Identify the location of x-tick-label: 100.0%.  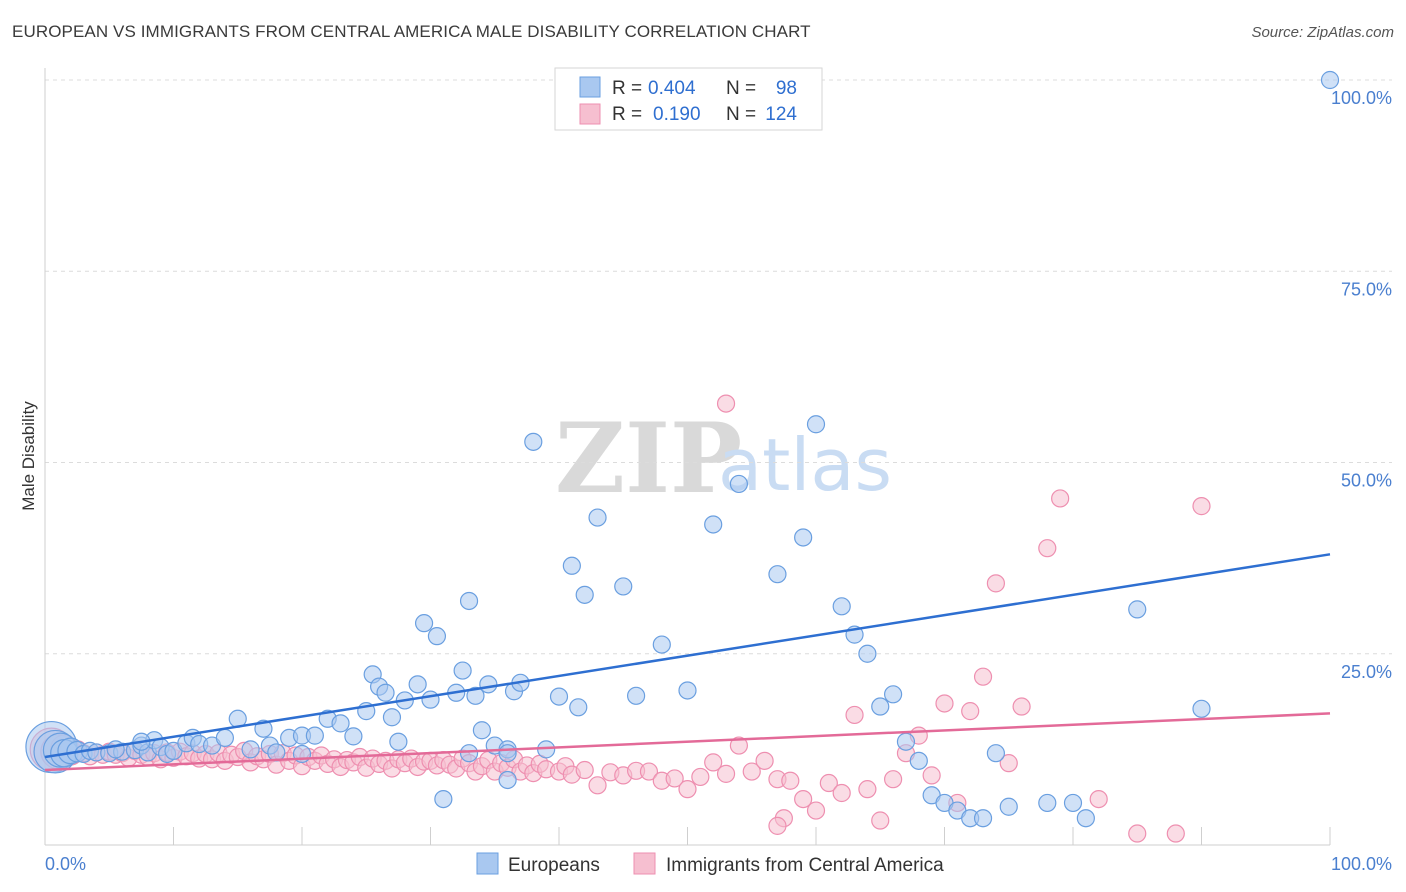
(1361, 864).